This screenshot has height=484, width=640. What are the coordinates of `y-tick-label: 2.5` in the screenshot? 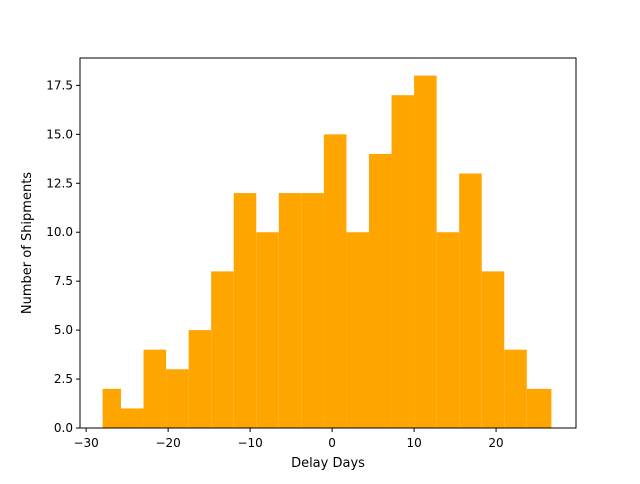 It's located at (63, 379).